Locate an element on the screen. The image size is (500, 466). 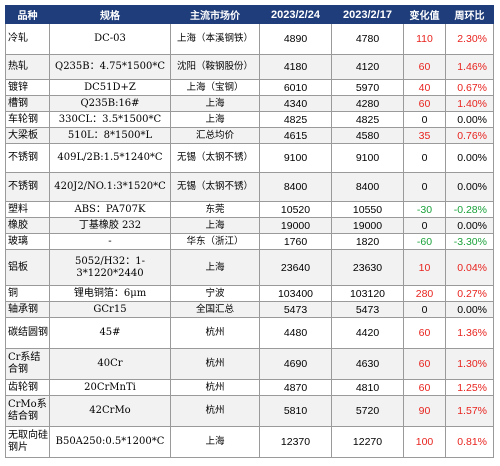
table-row: 槽钢 Q235B:16# 上海 4340 4280 60 1.40% is located at coordinates (249, 103).